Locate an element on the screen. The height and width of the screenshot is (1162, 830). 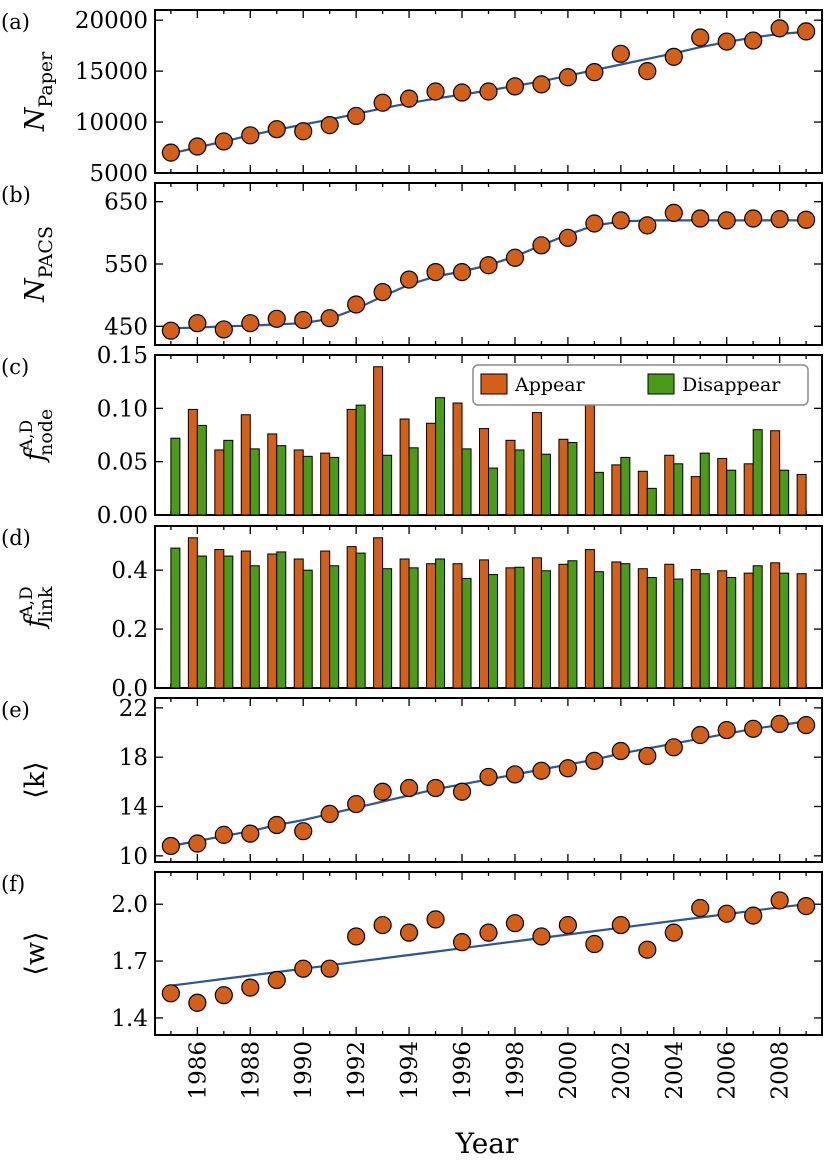
x-tick-label: 2002 is located at coordinates (622, 1070).